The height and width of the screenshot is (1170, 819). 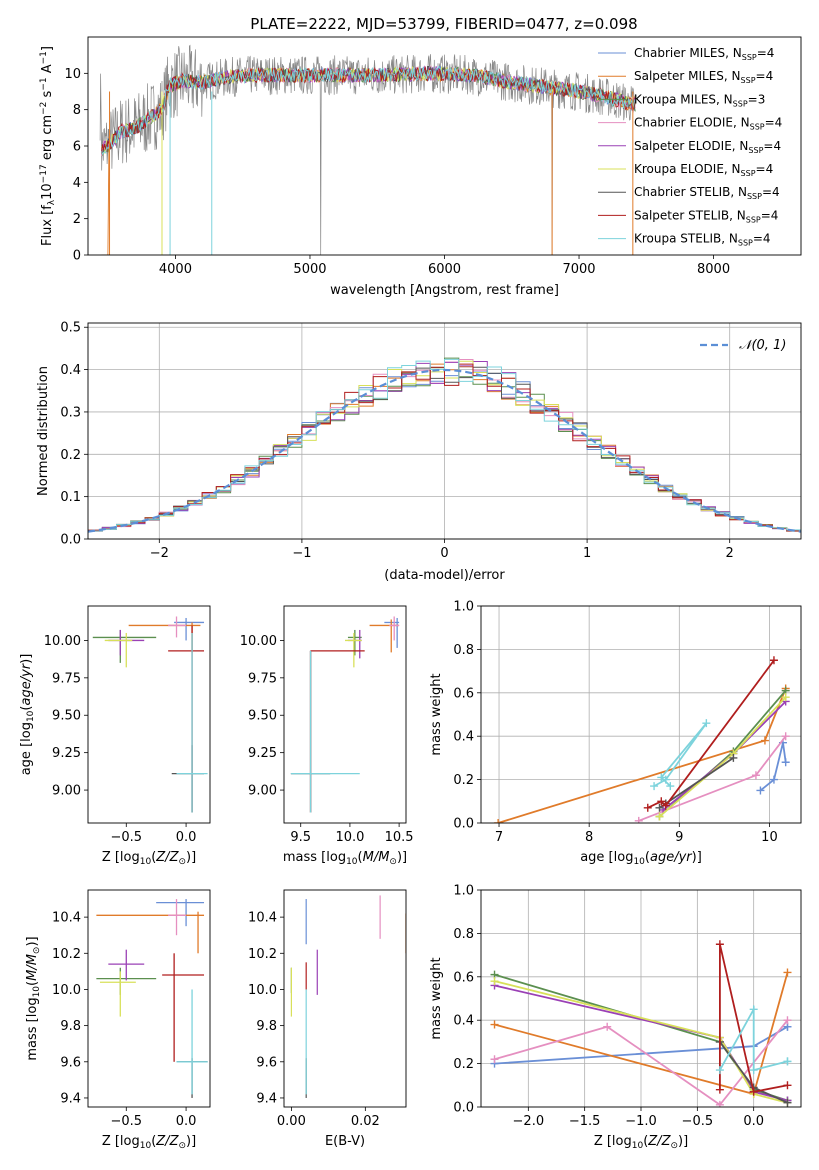 What do you see at coordinates (463, 1064) in the screenshot?
I see `y-tick-label: 0.2` at bounding box center [463, 1064].